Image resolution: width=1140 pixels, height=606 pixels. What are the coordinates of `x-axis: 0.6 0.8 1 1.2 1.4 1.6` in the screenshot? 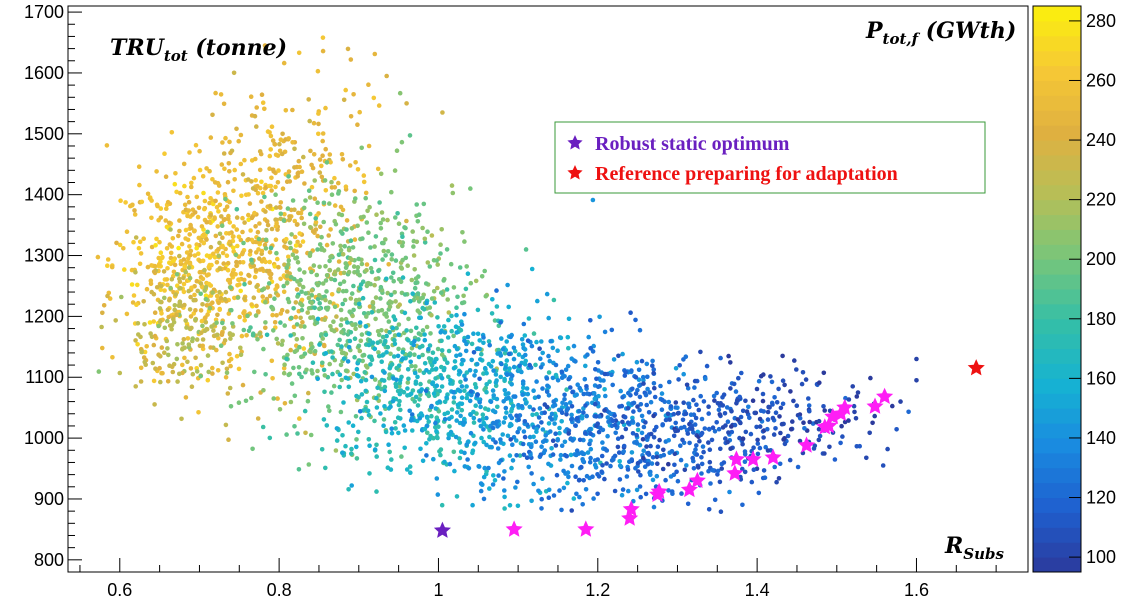 It's located at (538, 579).